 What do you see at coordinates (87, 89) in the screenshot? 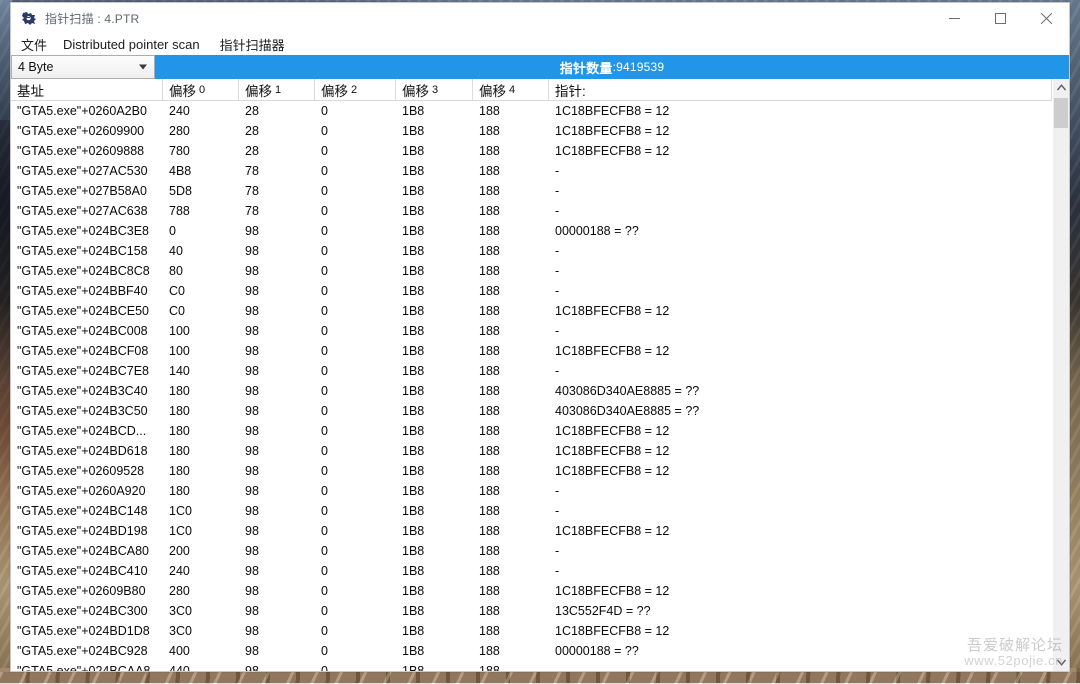
I see `column-header-base-address: 基址` at bounding box center [87, 89].